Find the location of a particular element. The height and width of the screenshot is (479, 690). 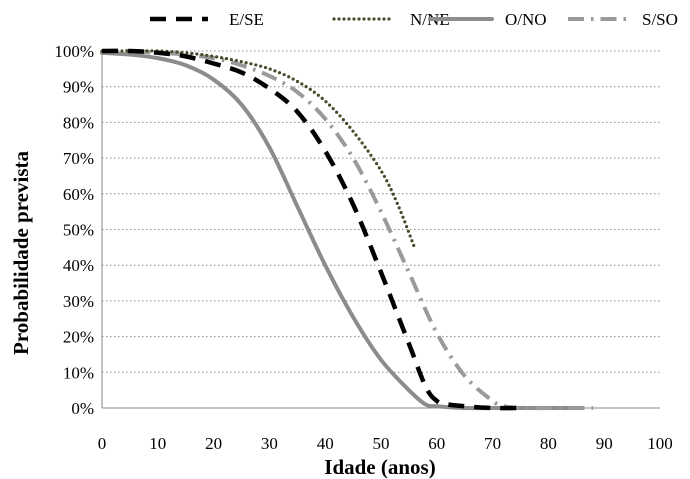

x-tick-label: 70 is located at coordinates (492, 443).